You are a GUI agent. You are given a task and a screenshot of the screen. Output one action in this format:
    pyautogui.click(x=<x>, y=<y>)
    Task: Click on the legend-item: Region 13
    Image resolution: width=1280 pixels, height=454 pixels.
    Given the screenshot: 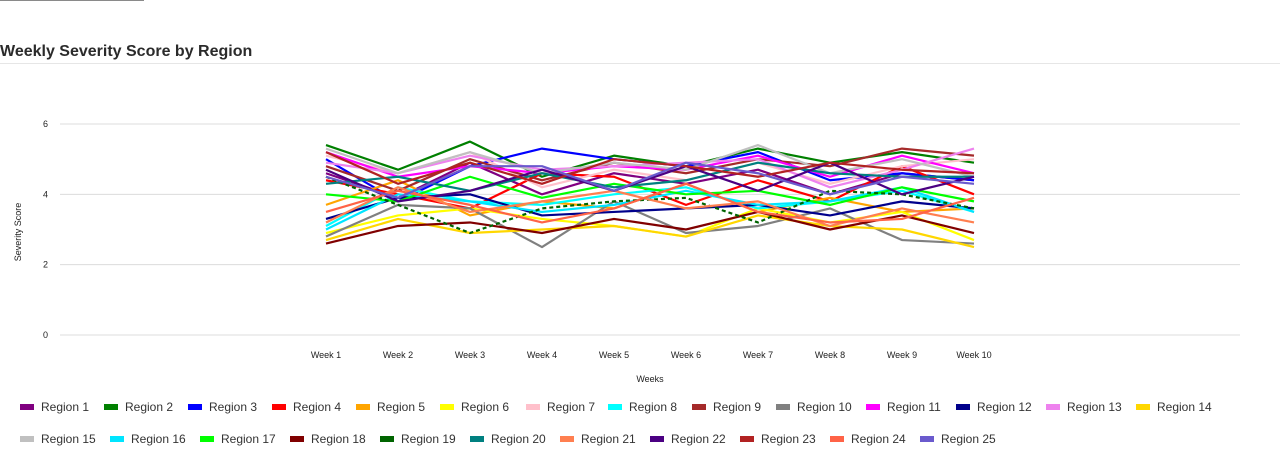 What is the action you would take?
    pyautogui.click(x=1084, y=407)
    